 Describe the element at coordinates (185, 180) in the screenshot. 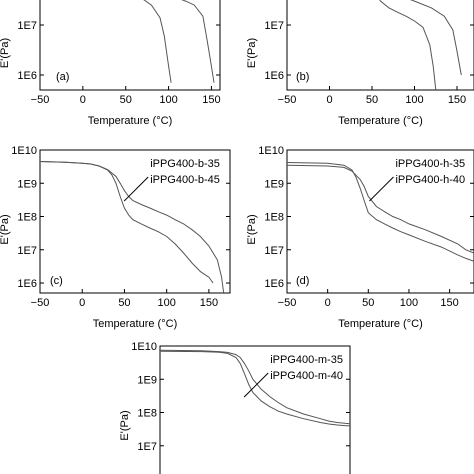

I see `legend-entry-2: iPPG400-b-45` at that location.